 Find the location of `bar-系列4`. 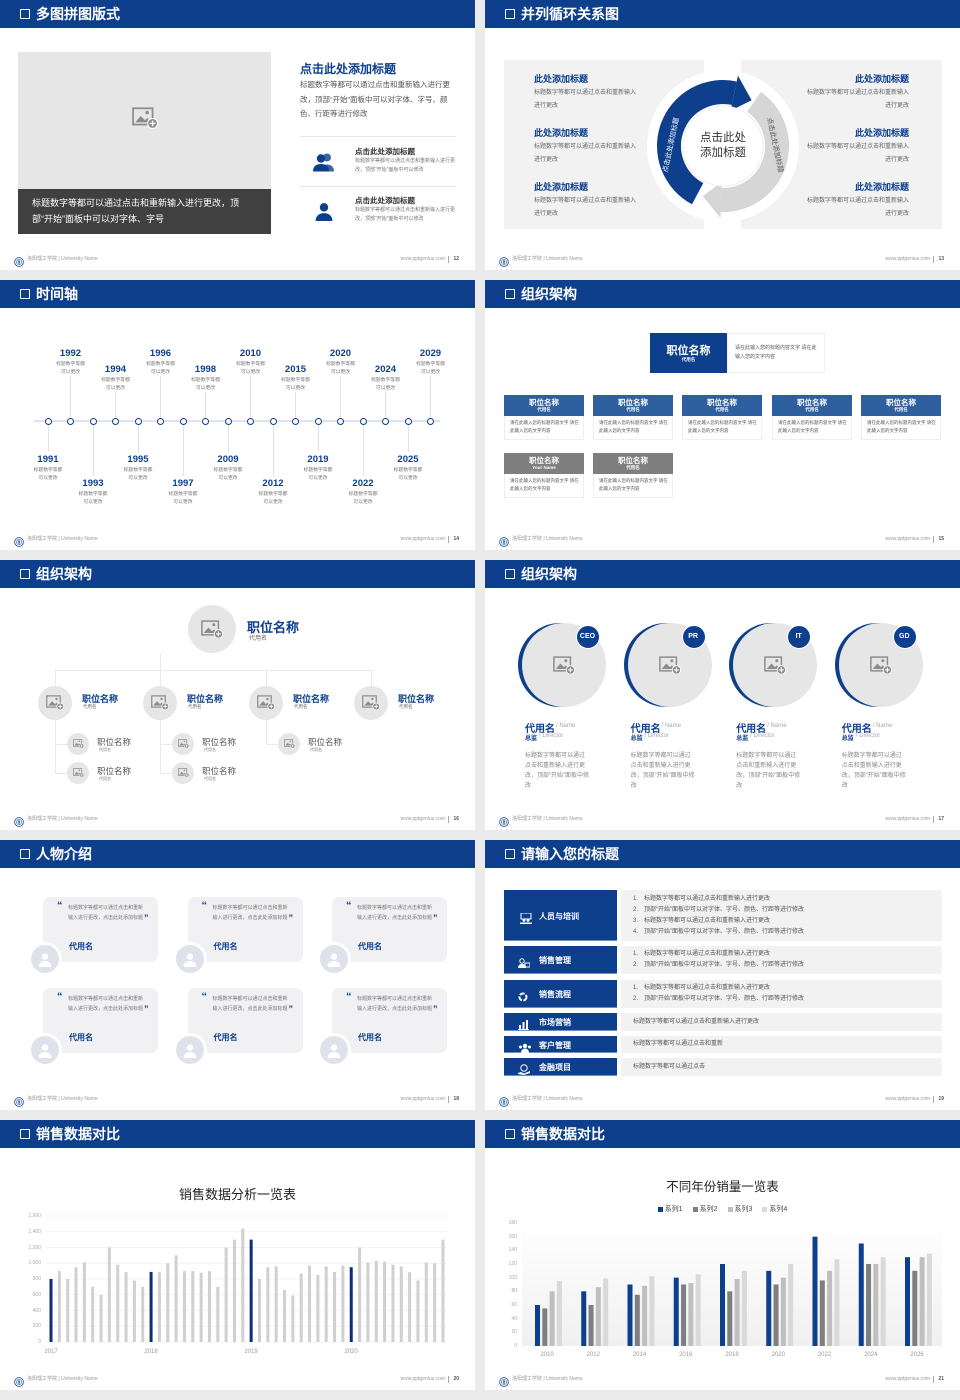

bar-系列4 is located at coordinates (791, 1305).